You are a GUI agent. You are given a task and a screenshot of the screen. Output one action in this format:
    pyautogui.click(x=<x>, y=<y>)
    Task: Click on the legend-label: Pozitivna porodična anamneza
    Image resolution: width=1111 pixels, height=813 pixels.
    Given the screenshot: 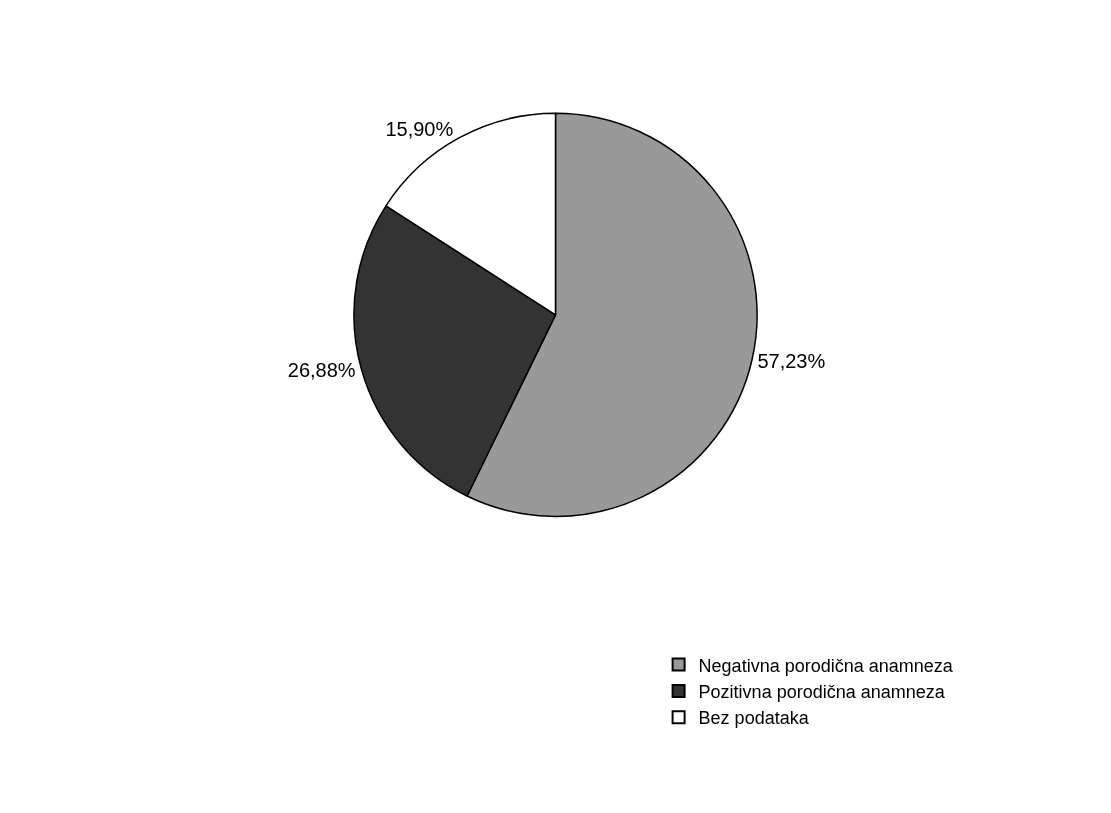 What is the action you would take?
    pyautogui.click(x=822, y=691)
    